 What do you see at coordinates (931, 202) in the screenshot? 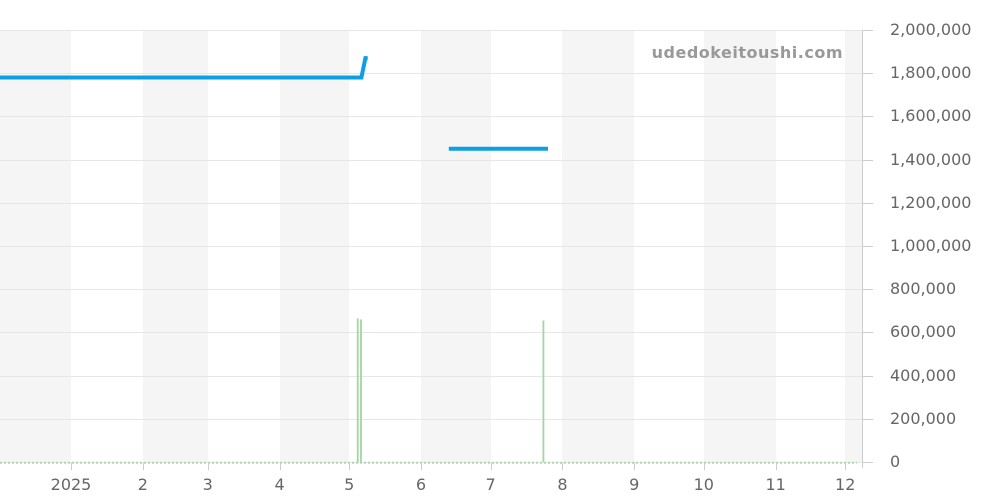
I see `y-axis-label: 1,200,000` at bounding box center [931, 202].